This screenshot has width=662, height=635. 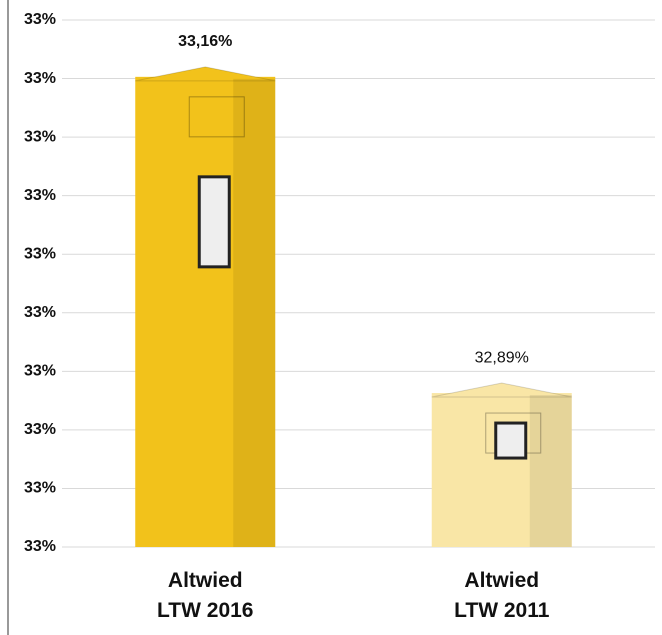 I want to click on bar, so click(x=501, y=470).